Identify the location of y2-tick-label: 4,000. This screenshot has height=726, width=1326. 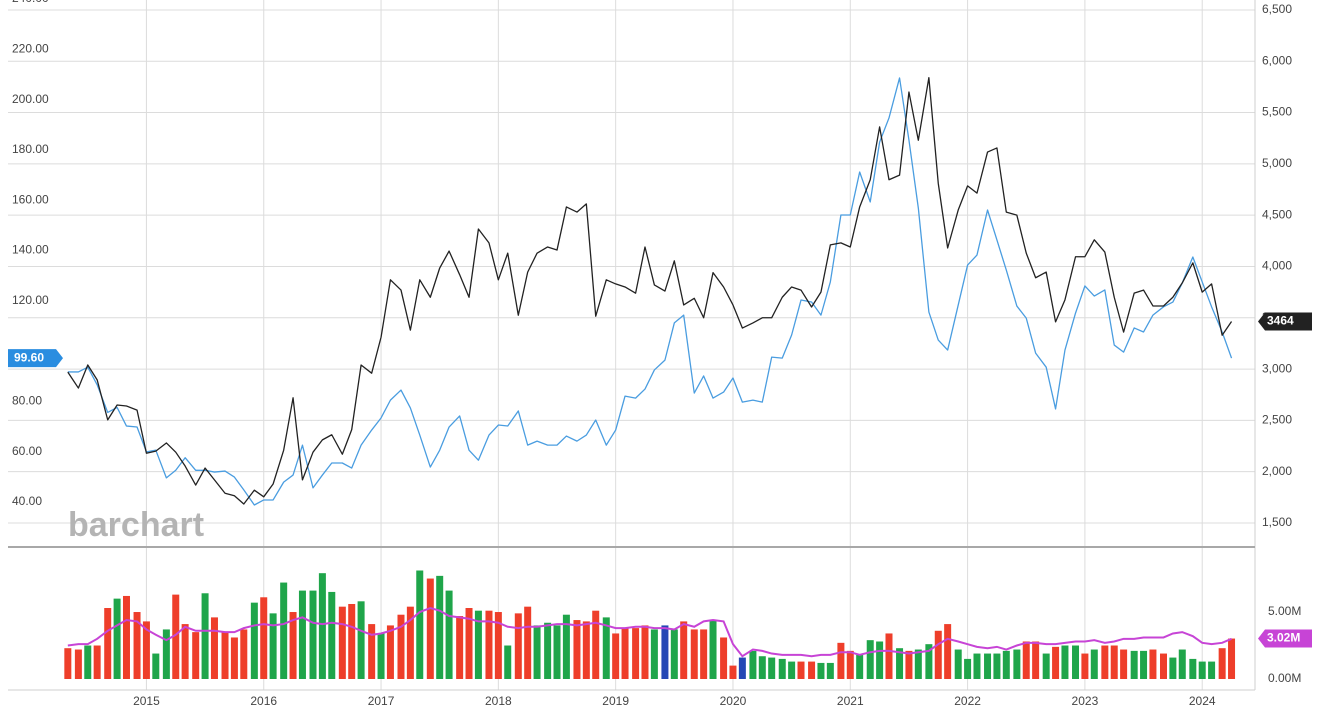
(1277, 266).